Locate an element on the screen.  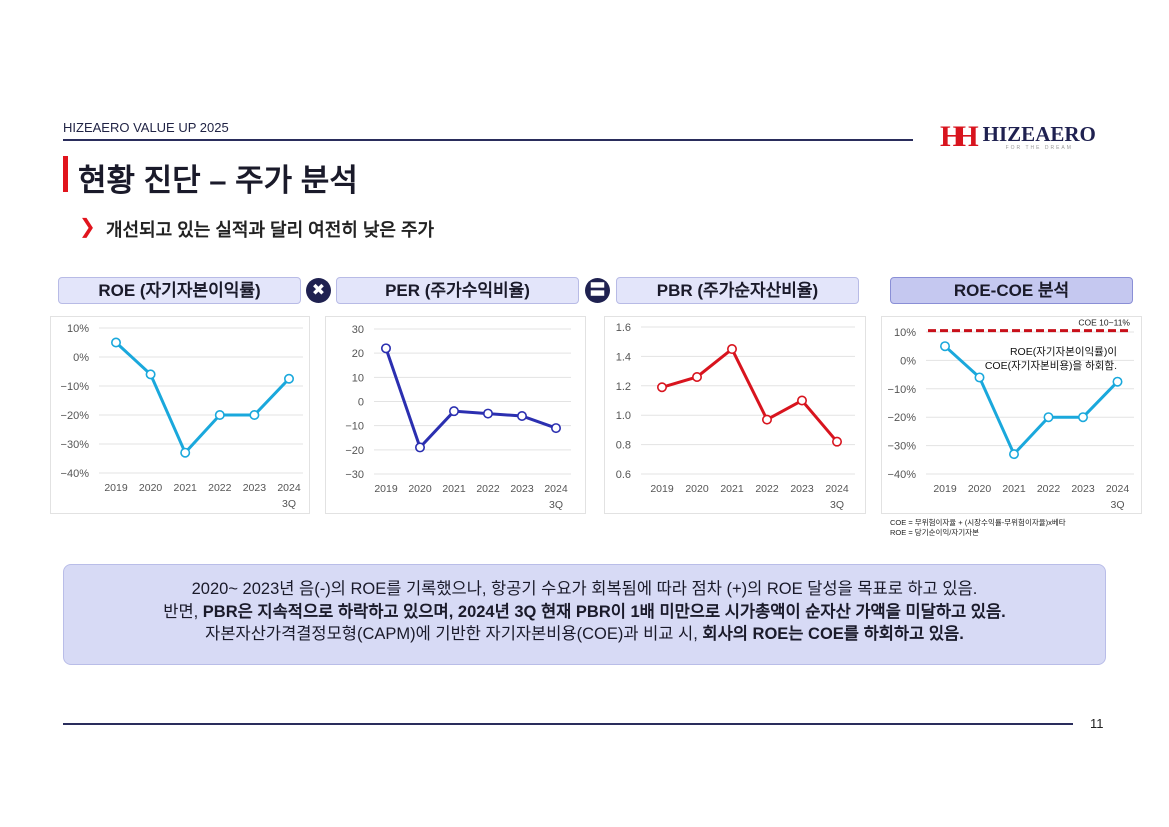
chart-annotation: COE(자기자본비용)을 하회함. is located at coordinates (1051, 365).